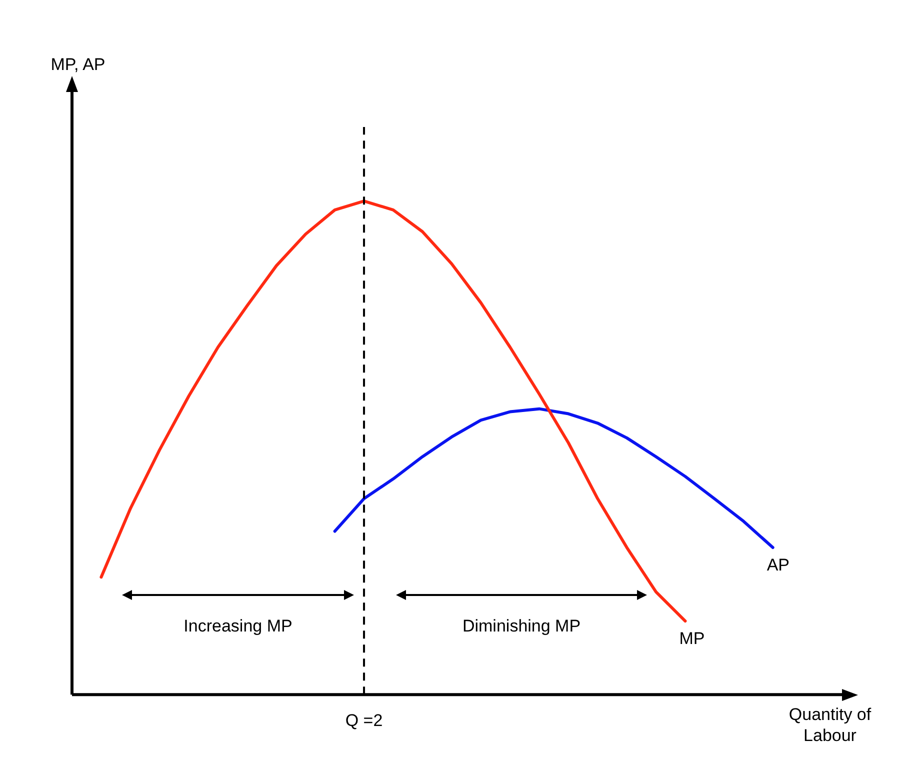 The height and width of the screenshot is (783, 906). Describe the element at coordinates (78, 64) in the screenshot. I see `text: MP, AP` at that location.